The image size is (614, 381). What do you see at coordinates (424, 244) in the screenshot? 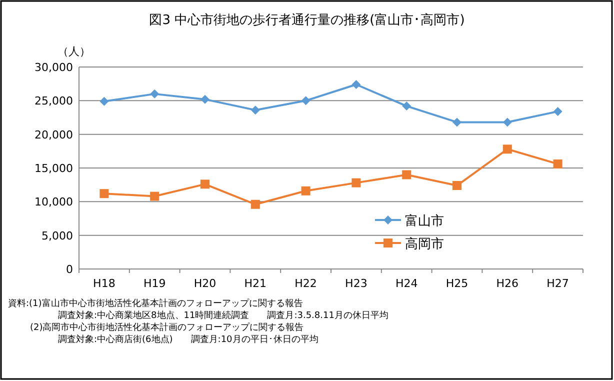
I see `legend-label: 高岡市` at bounding box center [424, 244].